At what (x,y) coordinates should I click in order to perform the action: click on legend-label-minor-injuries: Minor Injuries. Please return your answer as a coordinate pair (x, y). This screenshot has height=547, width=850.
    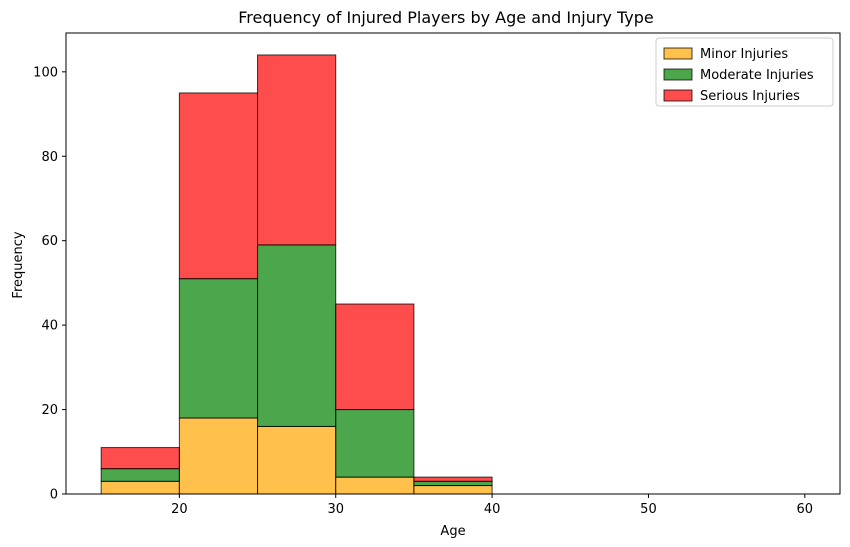
    Looking at the image, I should click on (744, 54).